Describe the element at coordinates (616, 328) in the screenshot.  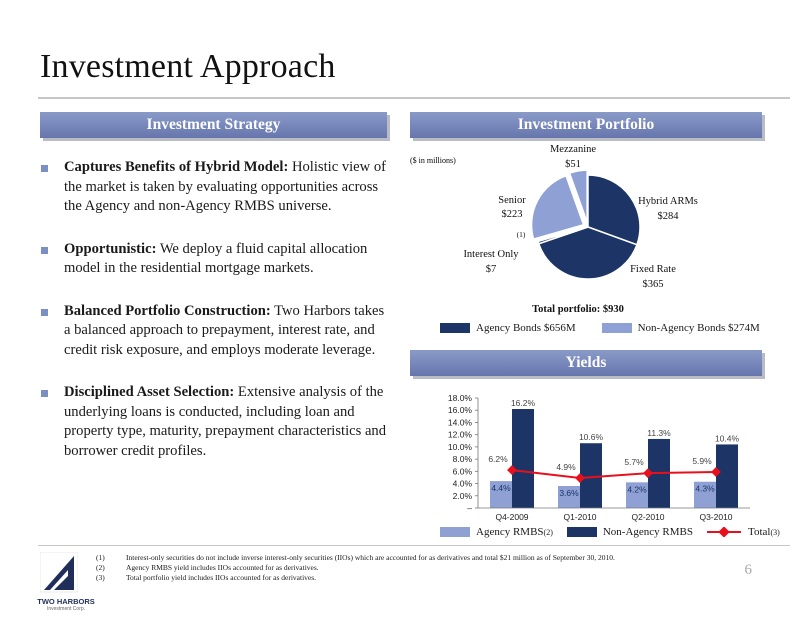
I see `legend-swatch-non-agency` at that location.